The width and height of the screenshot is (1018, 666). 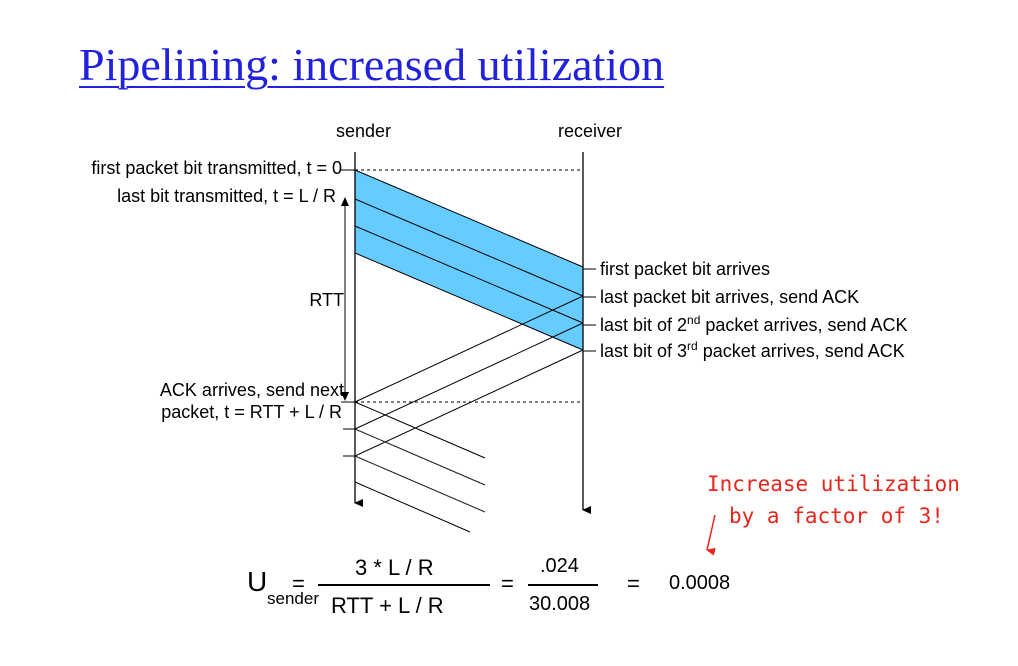 I want to click on next-packet-lines, so click(x=420, y=467).